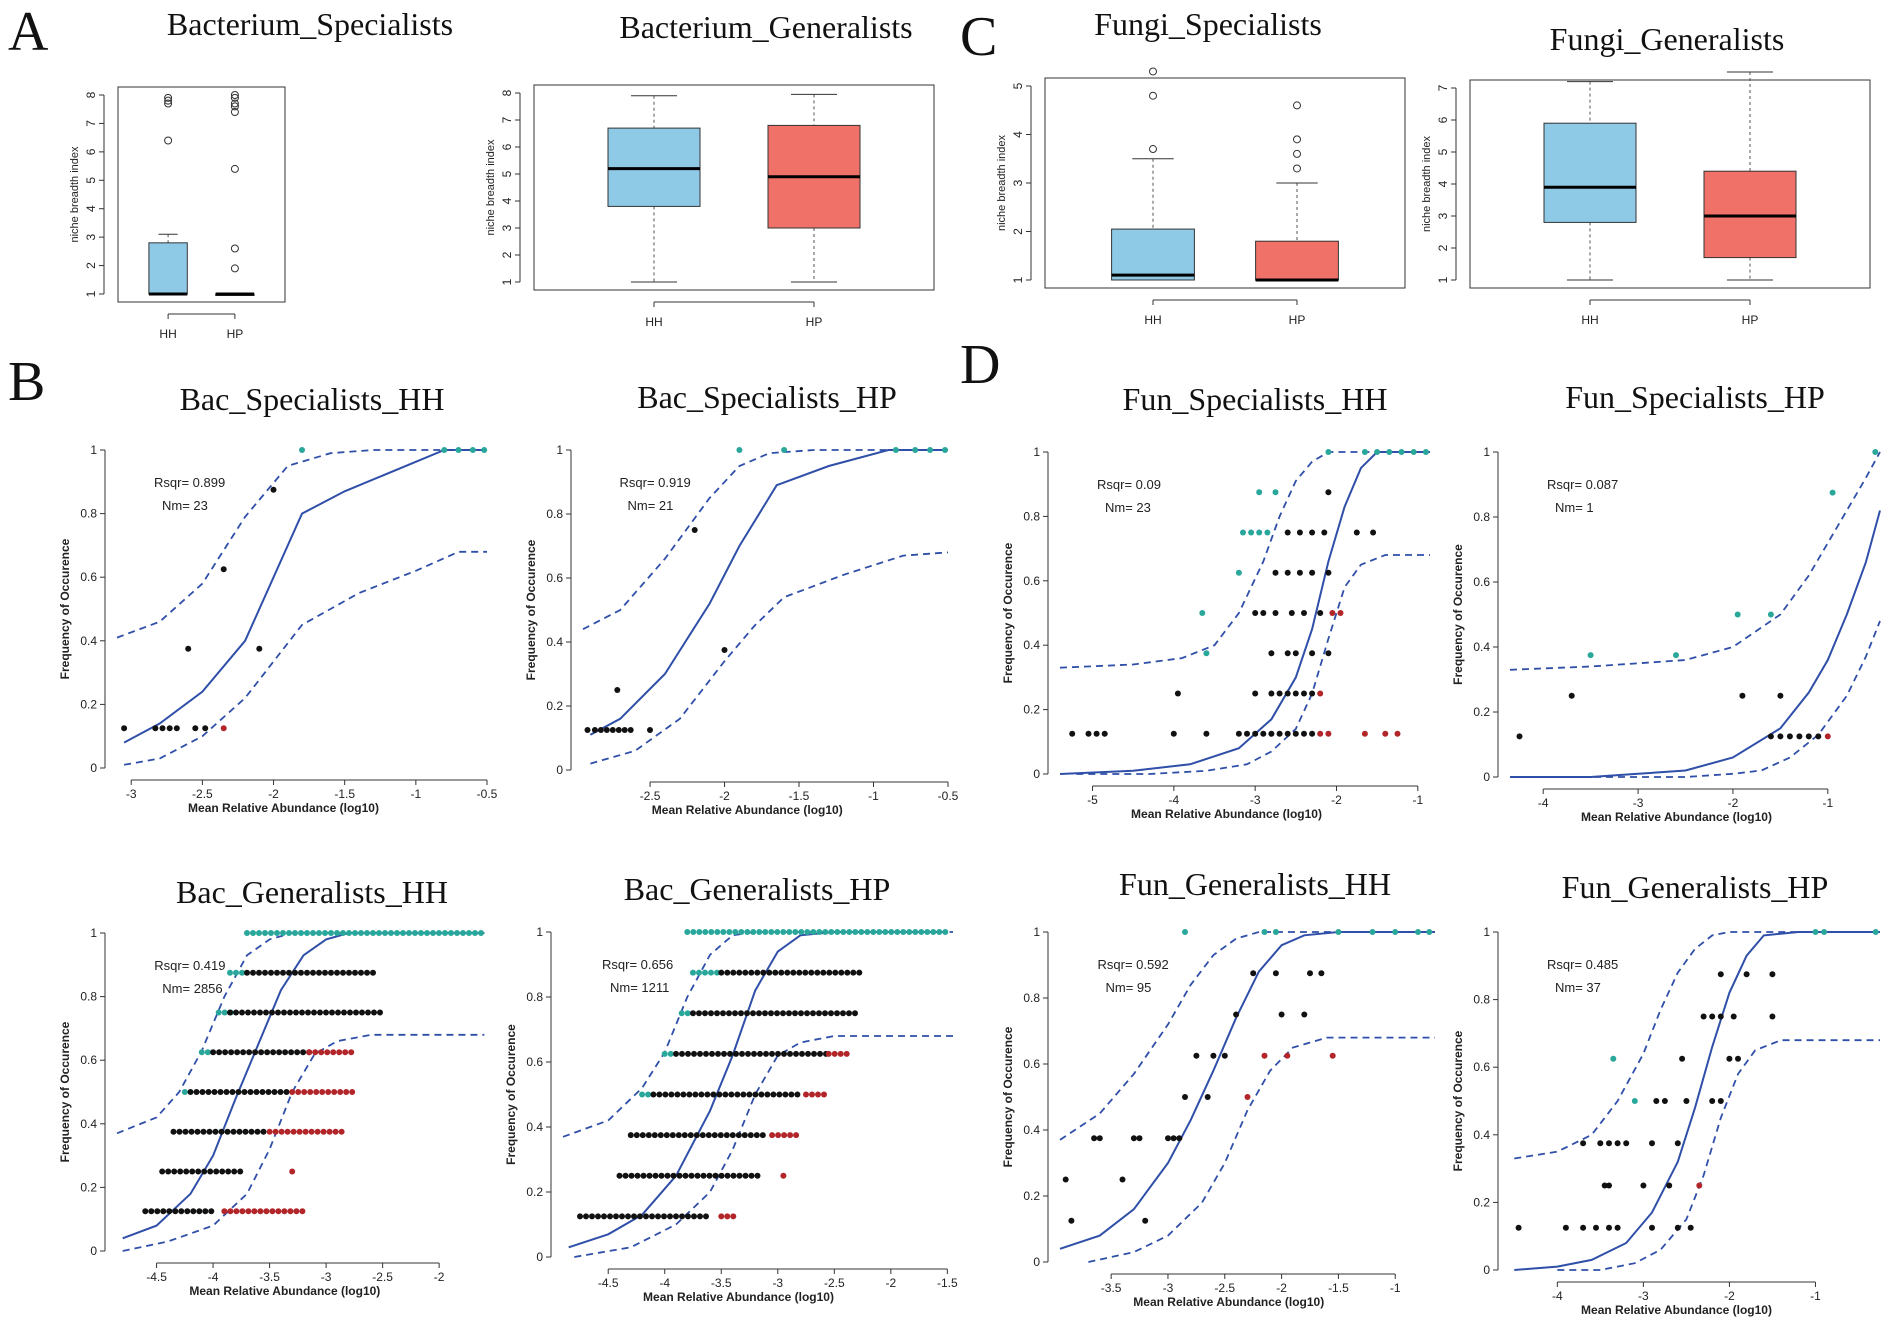 The height and width of the screenshot is (1335, 1895). Describe the element at coordinates (491, 187) in the screenshot. I see `y-axis-label: niche breadth index` at that location.